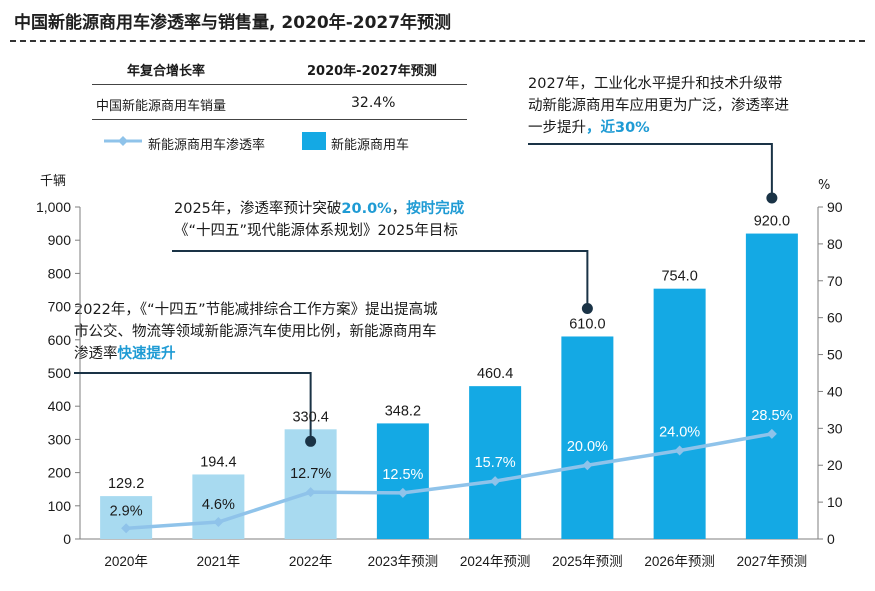  What do you see at coordinates (831, 539) in the screenshot?
I see `right-tick-label: 0` at bounding box center [831, 539].